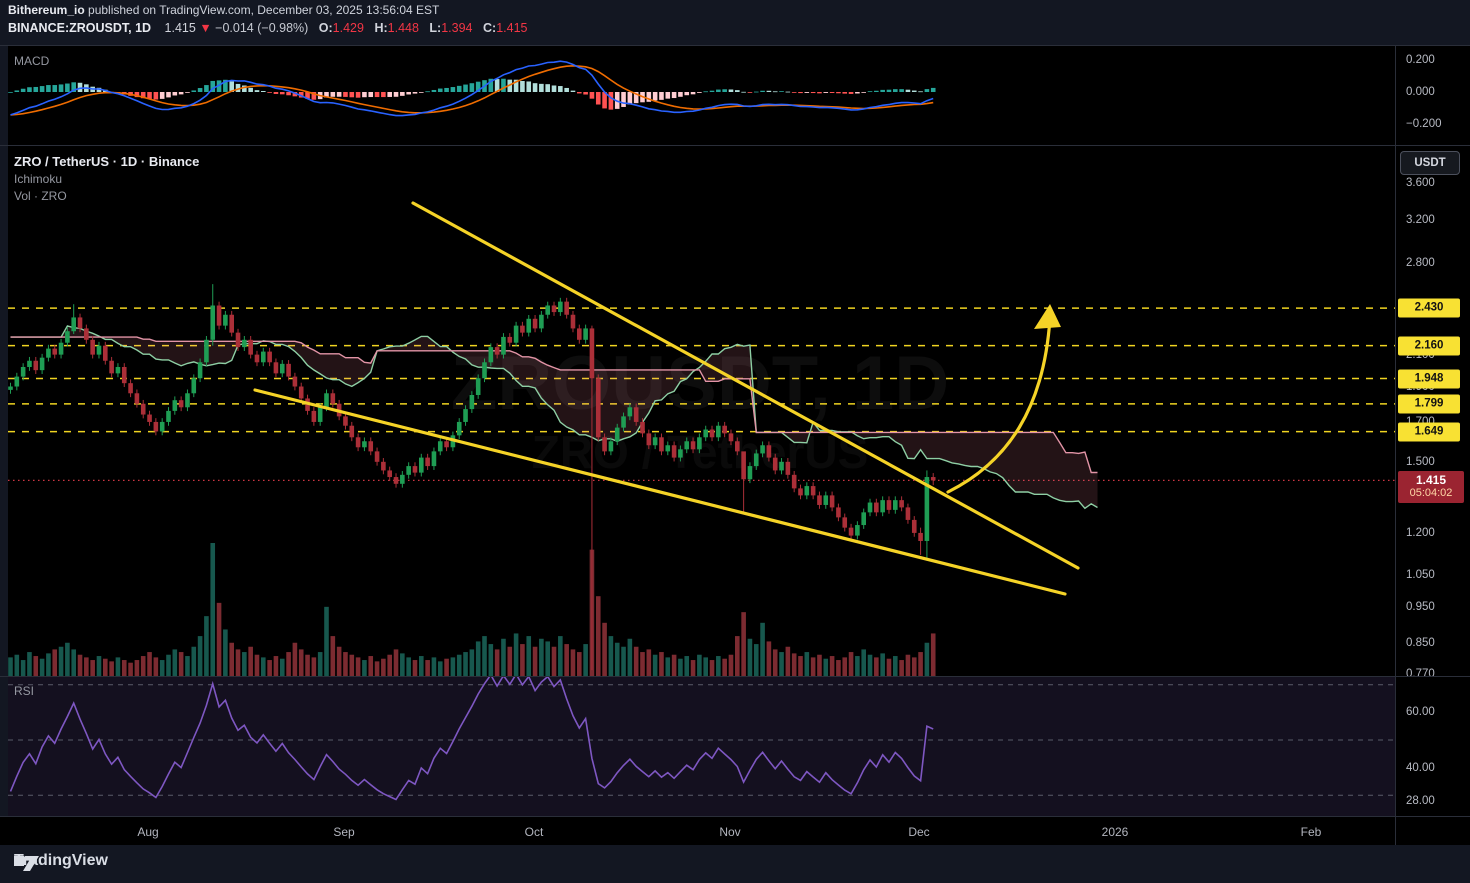 This screenshot has height=883, width=1470. I want to click on ichimoku-legend: Ichimoku, so click(38, 179).